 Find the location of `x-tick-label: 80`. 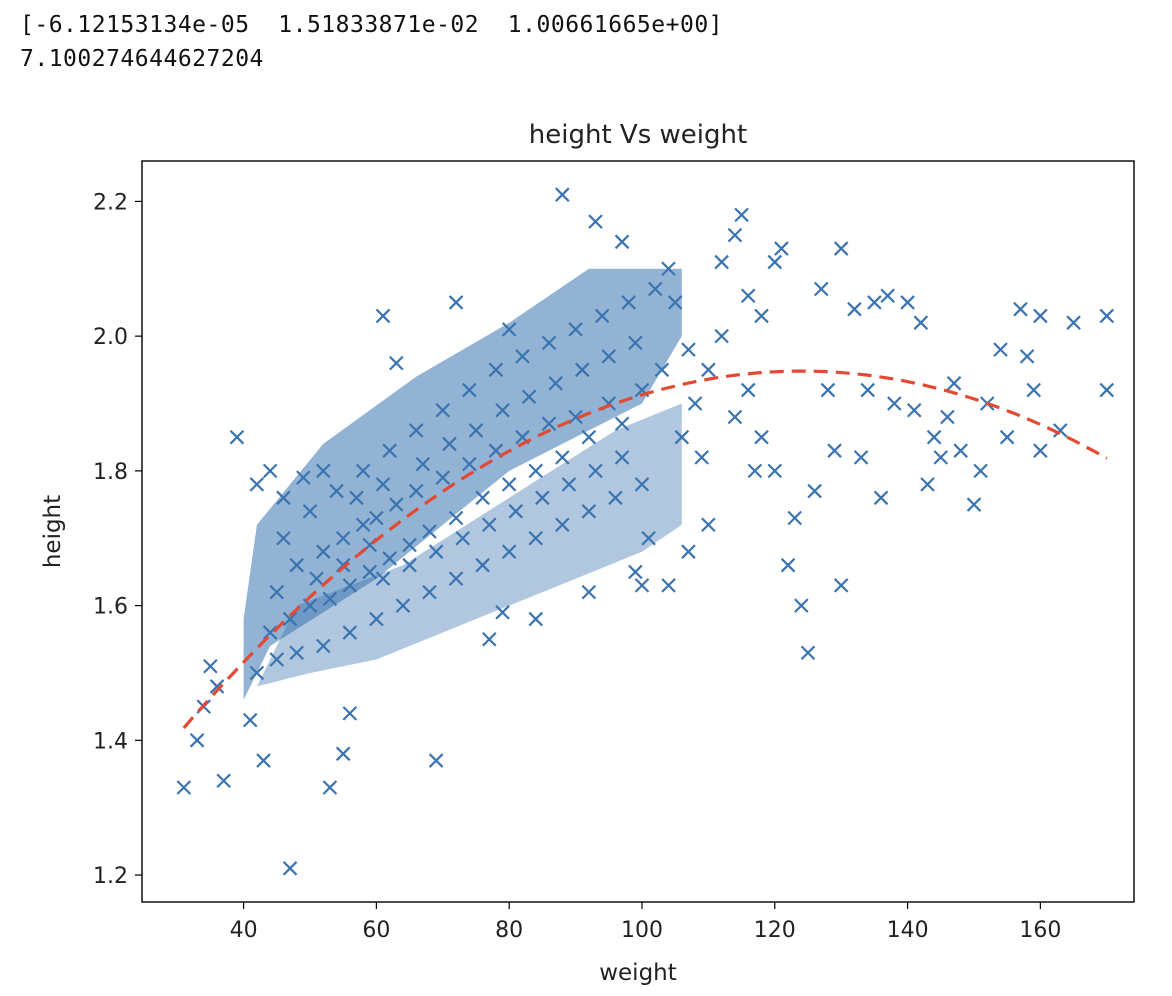

x-tick-label: 80 is located at coordinates (509, 930).